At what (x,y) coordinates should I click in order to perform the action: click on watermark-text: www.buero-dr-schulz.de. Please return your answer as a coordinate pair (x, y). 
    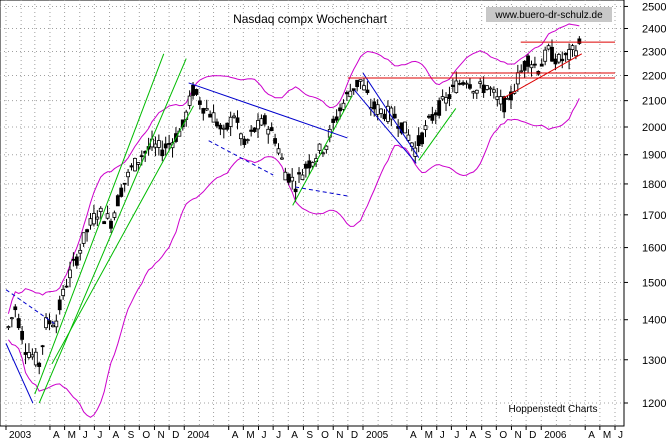
    Looking at the image, I should click on (548, 15).